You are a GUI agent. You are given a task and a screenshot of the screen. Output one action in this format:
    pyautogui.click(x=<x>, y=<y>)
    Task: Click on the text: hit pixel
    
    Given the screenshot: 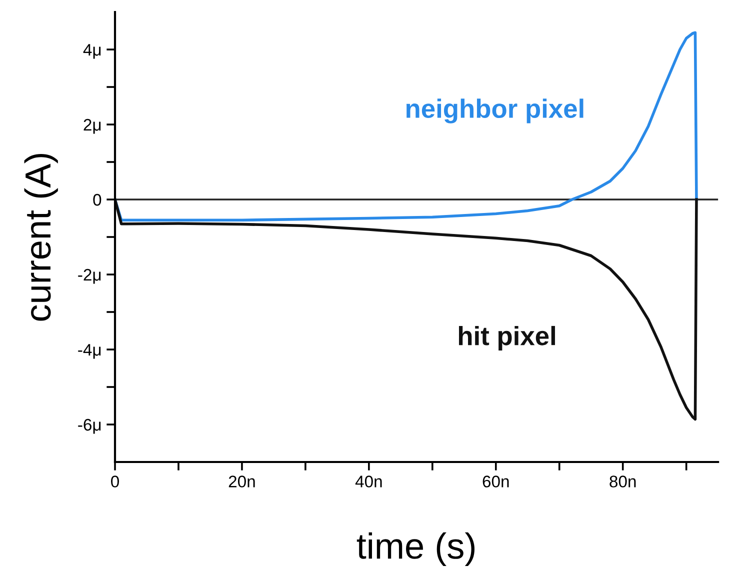 What is the action you would take?
    pyautogui.click(x=506, y=338)
    